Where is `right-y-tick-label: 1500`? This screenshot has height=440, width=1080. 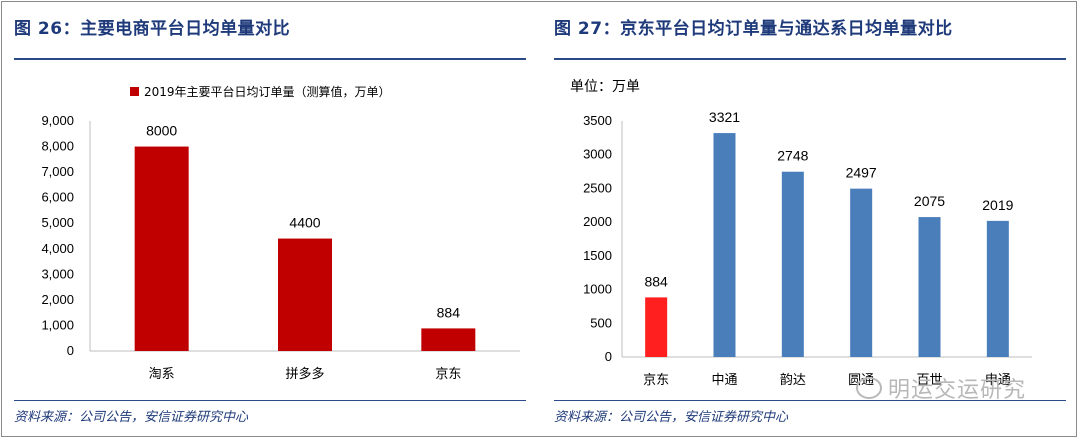
right-y-tick-label: 1500 is located at coordinates (597, 255).